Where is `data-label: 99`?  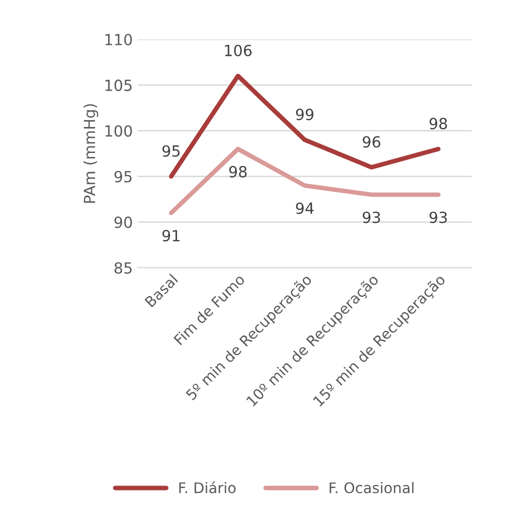 data-label: 99 is located at coordinates (305, 114).